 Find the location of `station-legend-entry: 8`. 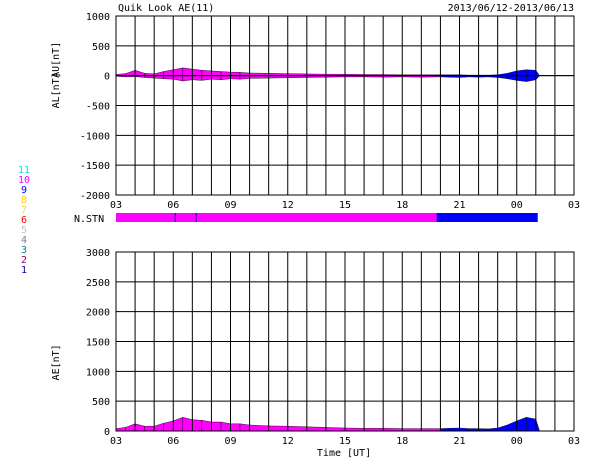

station-legend-entry: 8 is located at coordinates (24, 200).